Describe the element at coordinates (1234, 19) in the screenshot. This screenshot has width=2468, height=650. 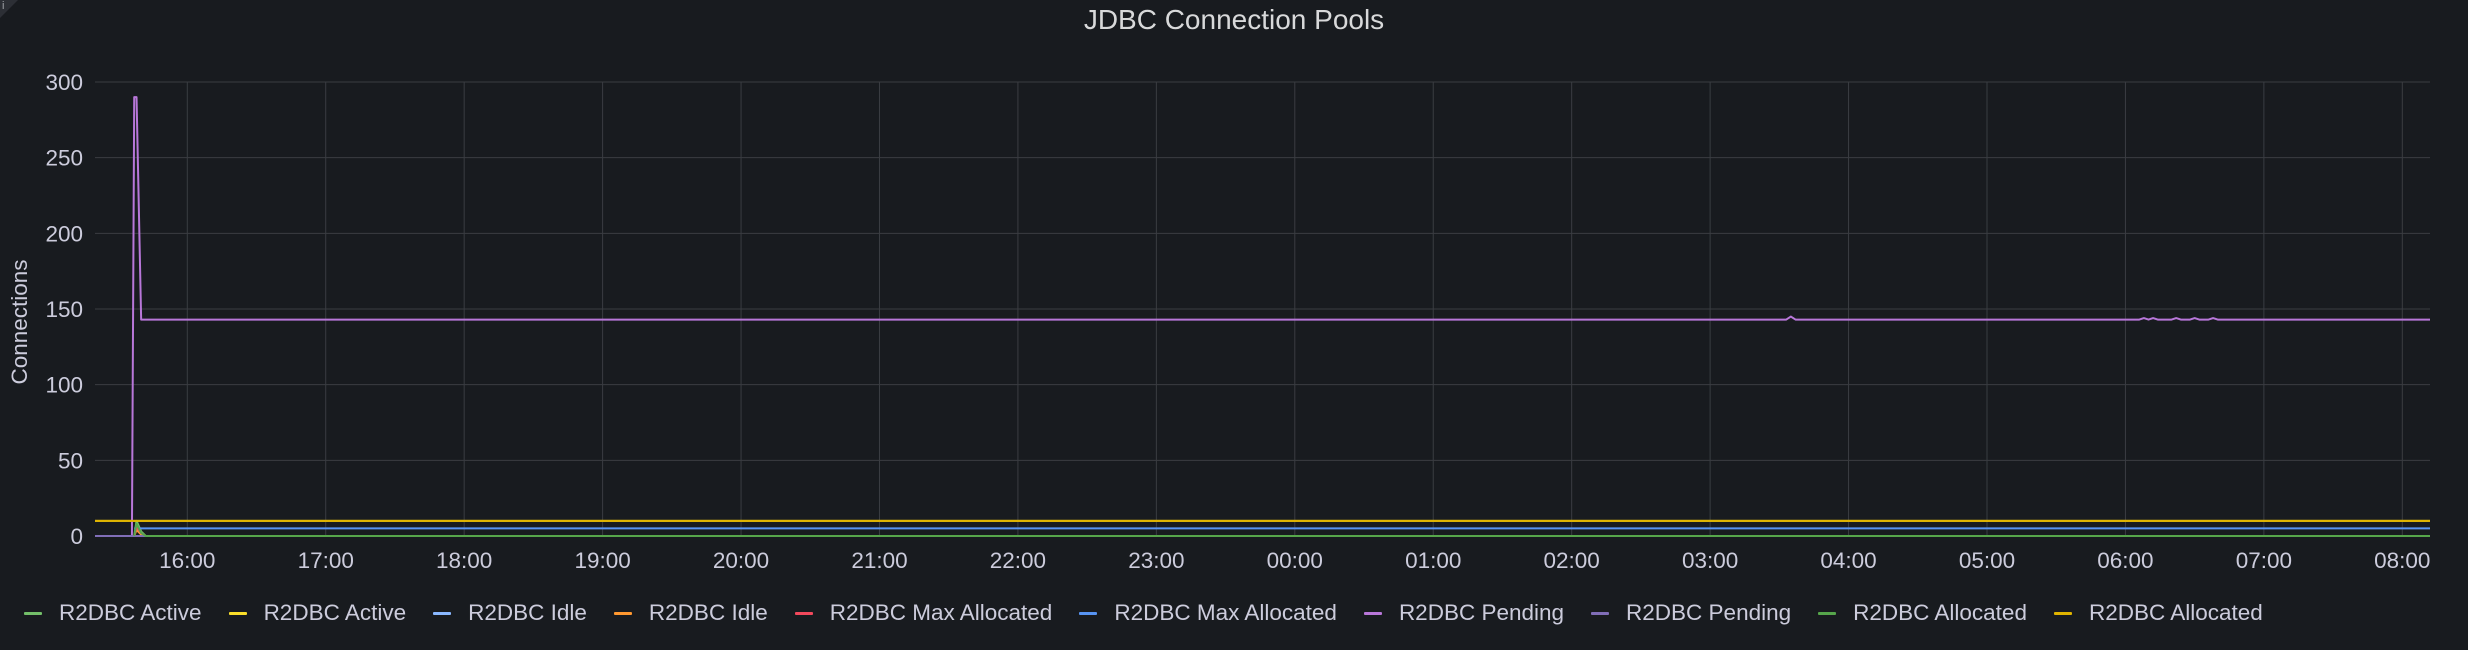
I see `chart-title: JDBC Connection Pools` at that location.